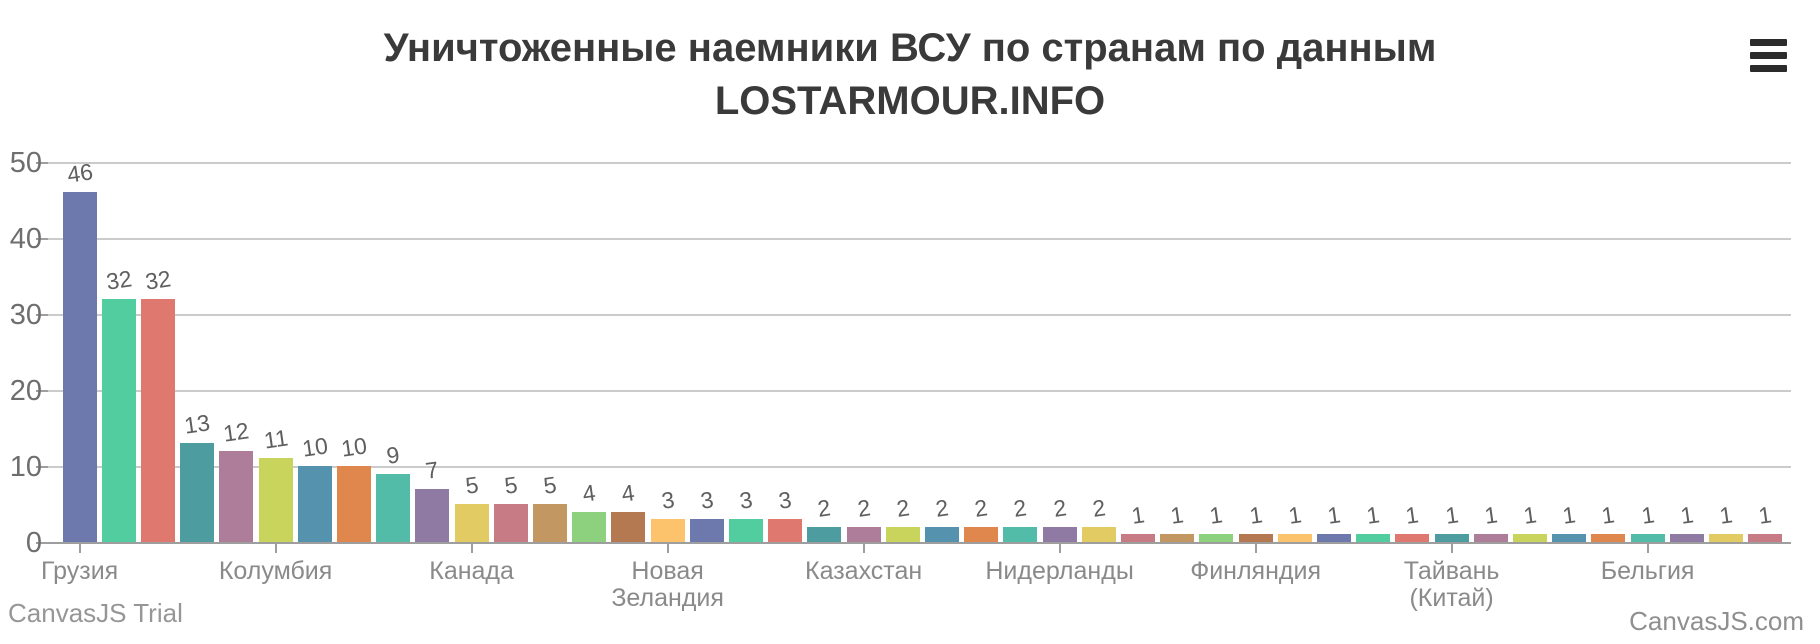  Describe the element at coordinates (1765, 515) in the screenshot. I see `bar-value-label: 1` at that location.